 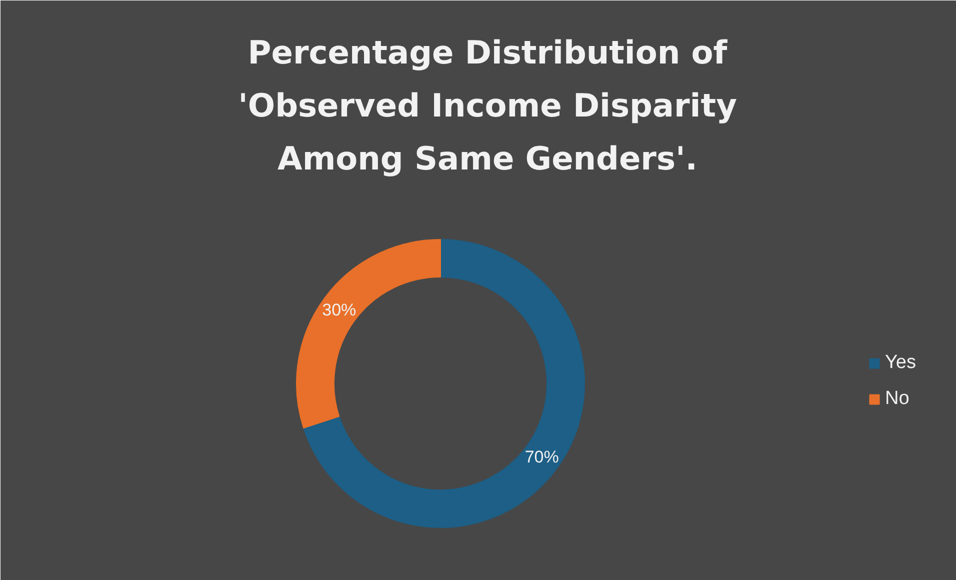 What do you see at coordinates (900, 363) in the screenshot?
I see `legend-label: Yes` at bounding box center [900, 363].